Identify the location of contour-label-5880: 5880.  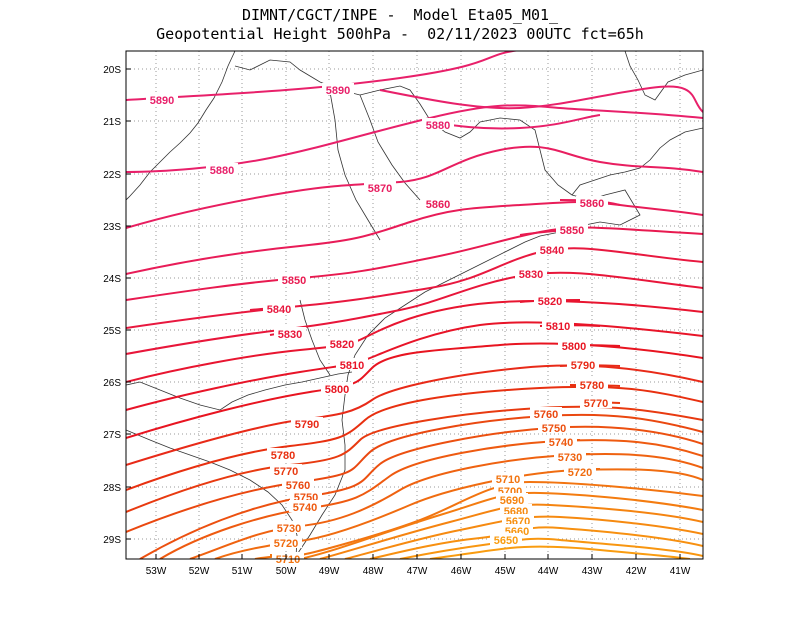
(222, 171).